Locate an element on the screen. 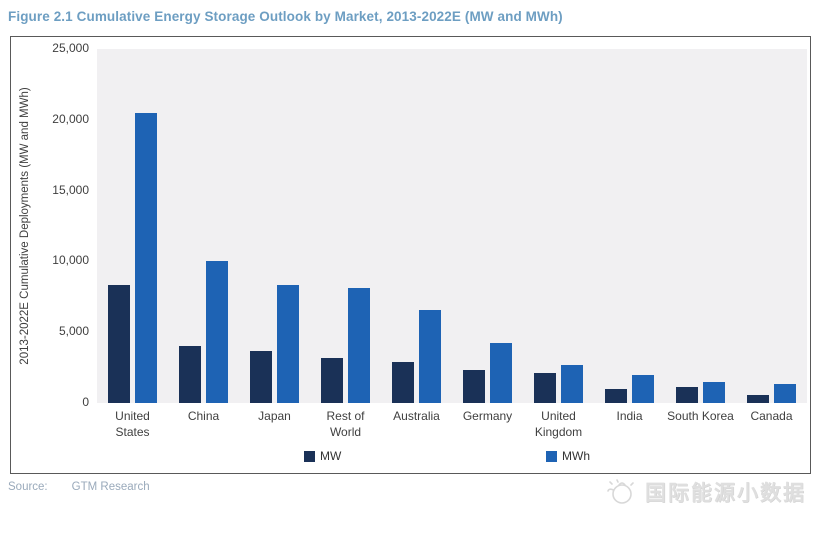 The width and height of the screenshot is (820, 533). x-axis-label: Japan is located at coordinates (274, 416).